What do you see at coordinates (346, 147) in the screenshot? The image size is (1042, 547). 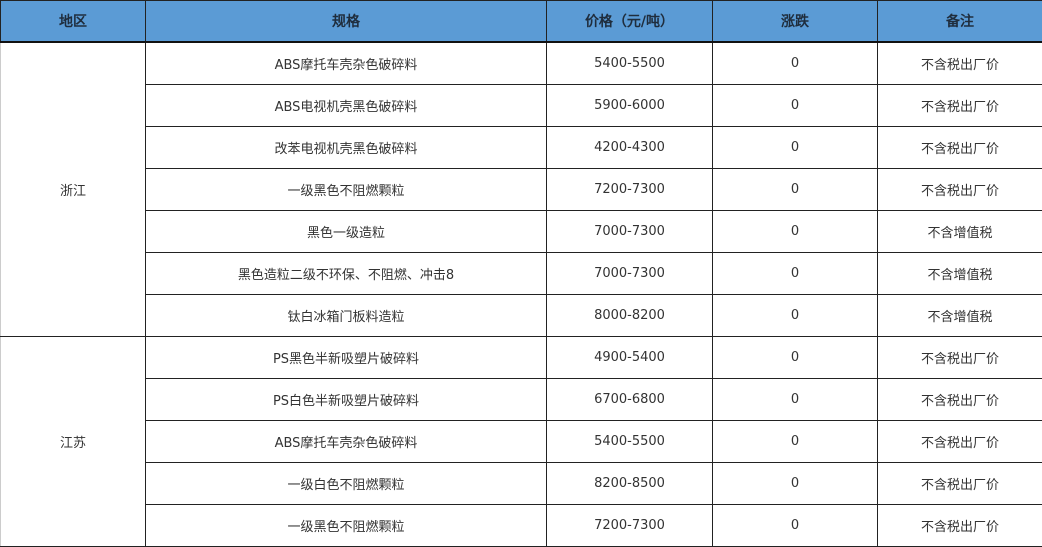 I see `spec-cell: 改苯电视机壳黑色破碎料` at bounding box center [346, 147].